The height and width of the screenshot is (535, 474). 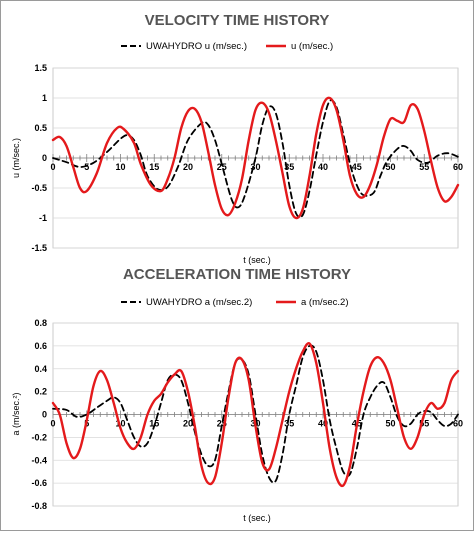 What do you see at coordinates (39, 158) in the screenshot?
I see `velocity-y-tick-labels: 1.5 1 0.5 0 -0.5 -1 -1.5` at bounding box center [39, 158].